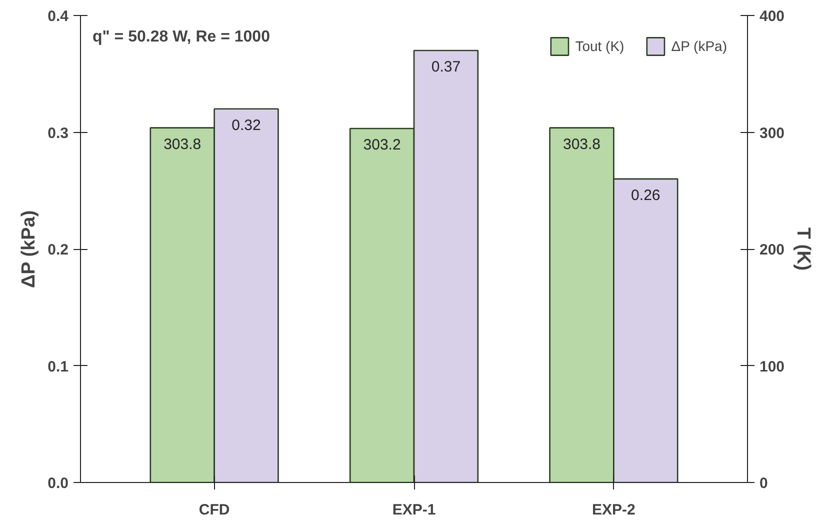 Image resolution: width=827 pixels, height=527 pixels. Describe the element at coordinates (764, 483) in the screenshot. I see `y2-tick-label: 0` at that location.